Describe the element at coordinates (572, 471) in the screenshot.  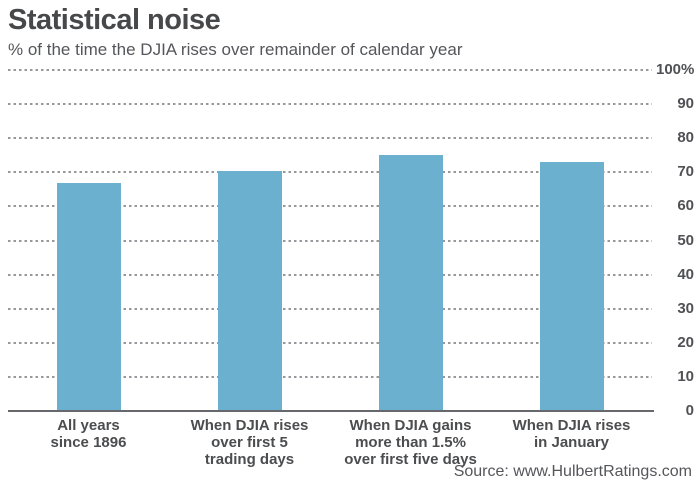
I see `source-attribution: Source: www.HulbertRatings.com` at that location.